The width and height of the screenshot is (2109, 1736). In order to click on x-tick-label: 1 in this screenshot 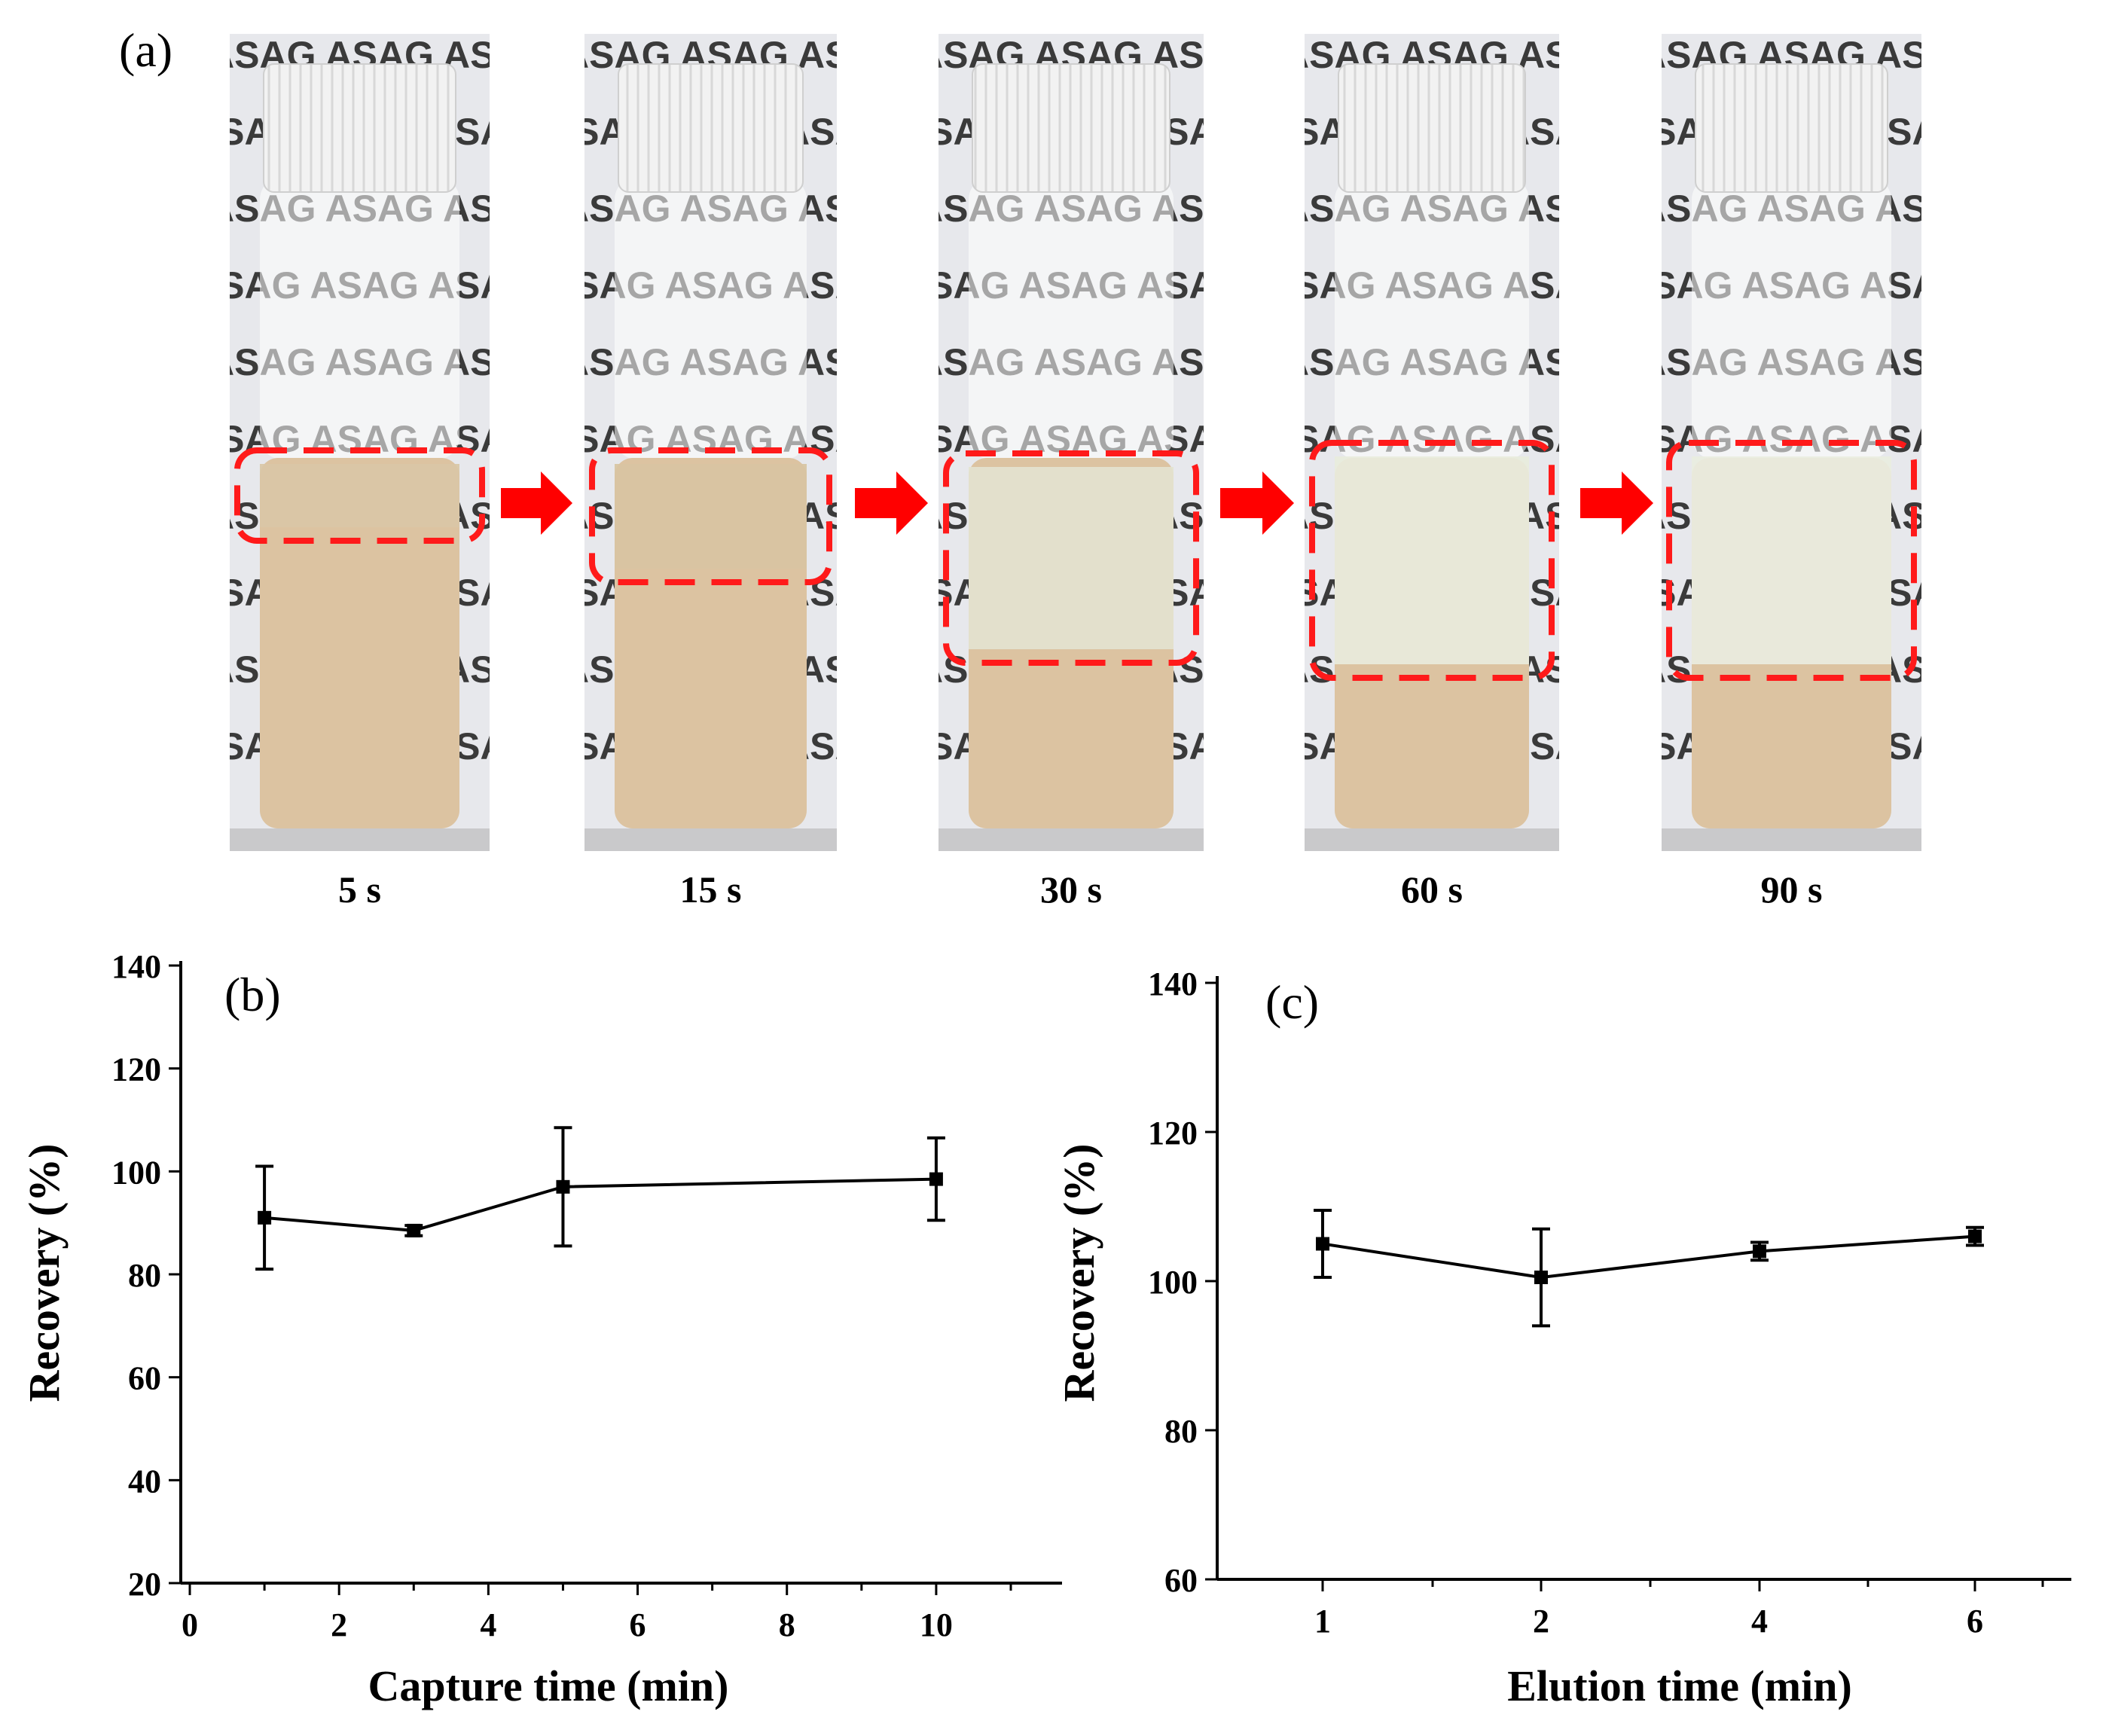, I will do `click(1322, 1621)`.